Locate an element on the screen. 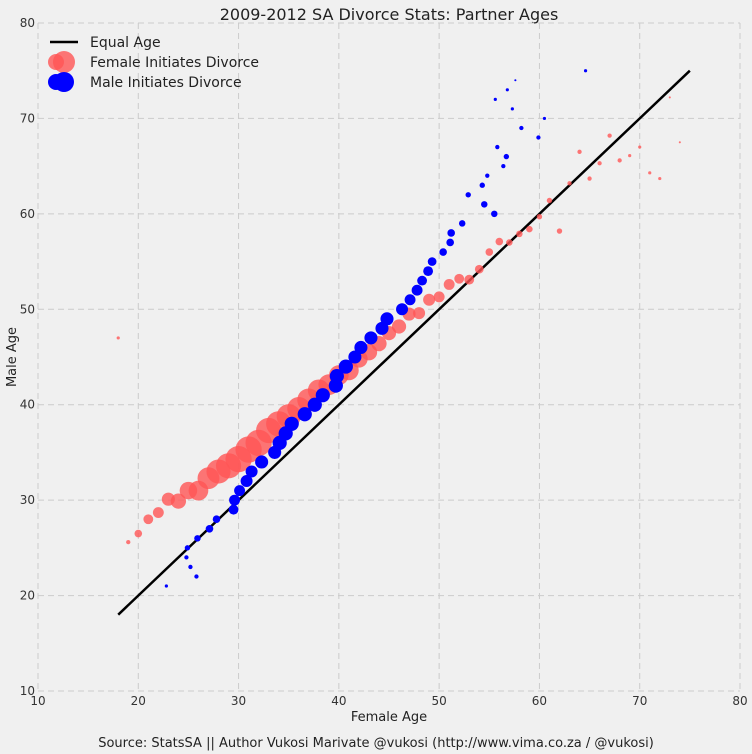 The height and width of the screenshot is (754, 752). legend-equal-age-label: Equal Age is located at coordinates (125, 43).